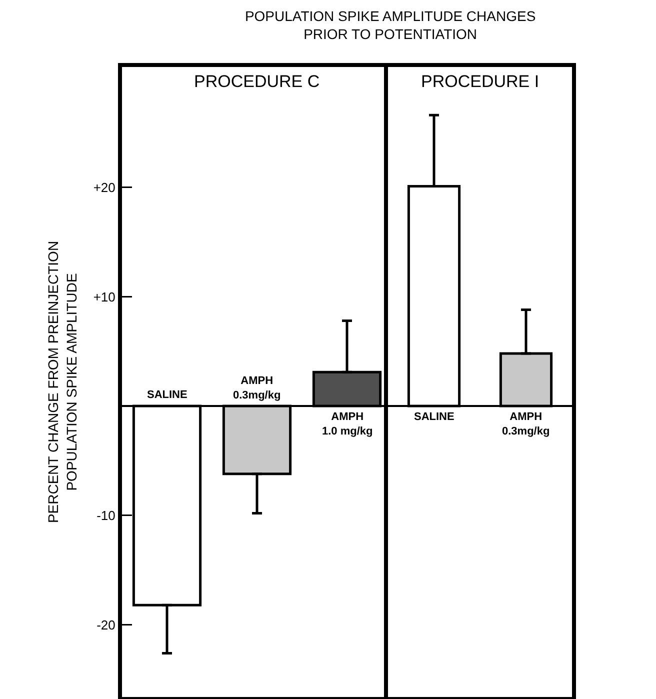 The height and width of the screenshot is (699, 656). I want to click on chart-subtitle: PROCEDURE C, so click(257, 81).